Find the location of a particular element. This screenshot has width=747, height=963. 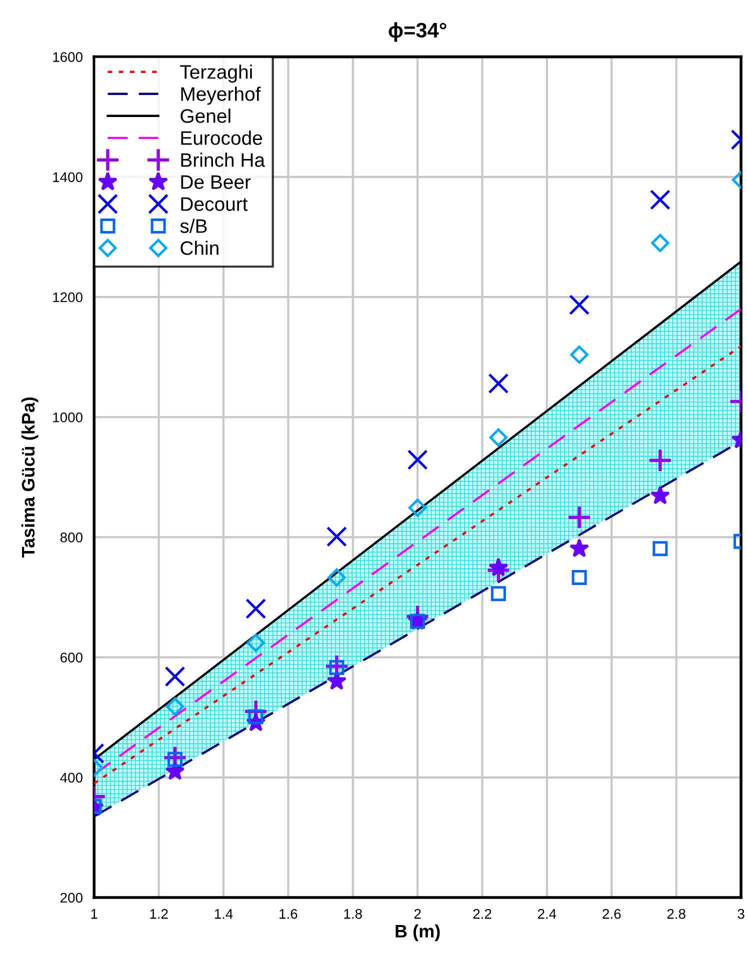

chart-title: ϕ=34° is located at coordinates (417, 32).